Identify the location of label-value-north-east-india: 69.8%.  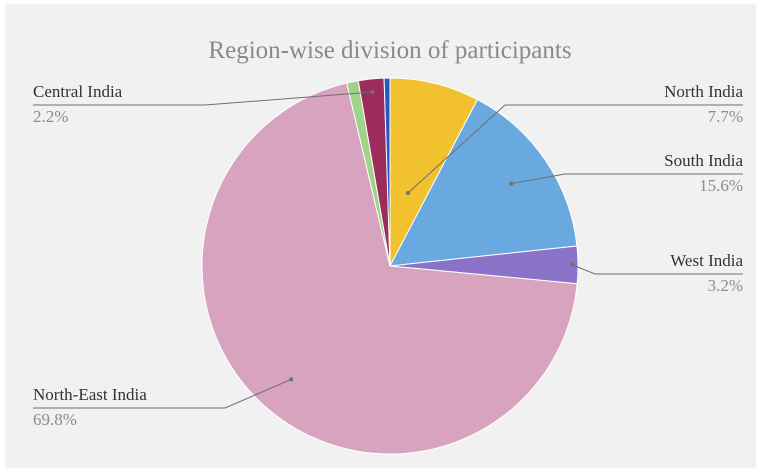
(55, 419).